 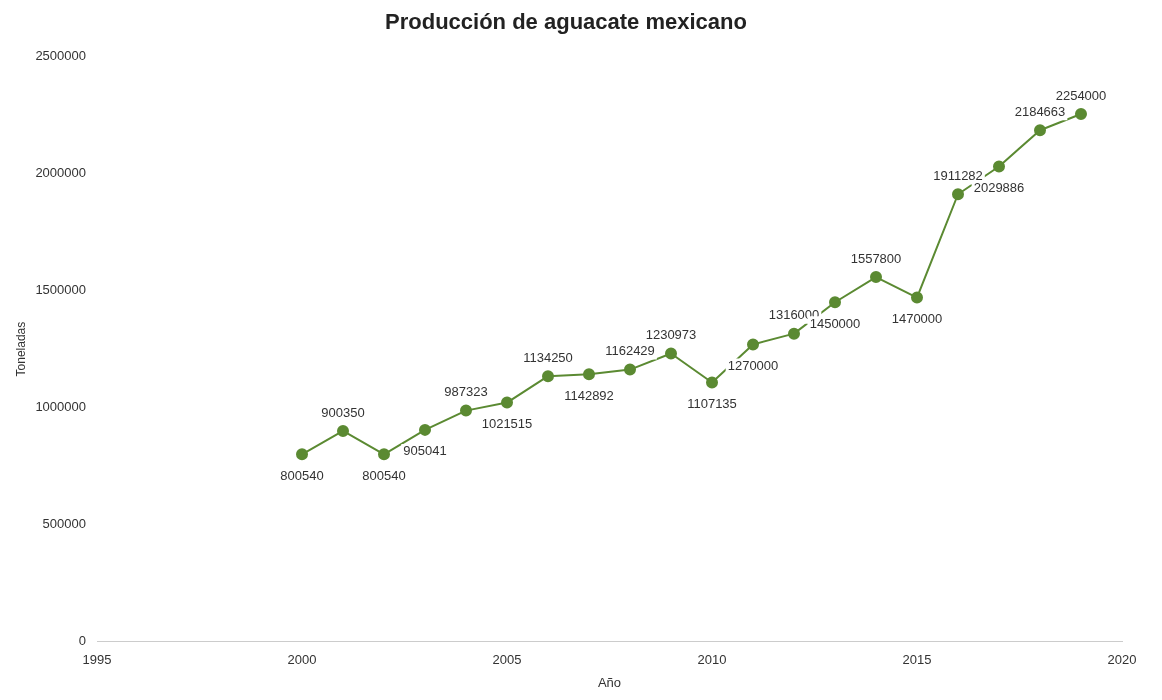 I want to click on data-label: 1021515, so click(x=507, y=424).